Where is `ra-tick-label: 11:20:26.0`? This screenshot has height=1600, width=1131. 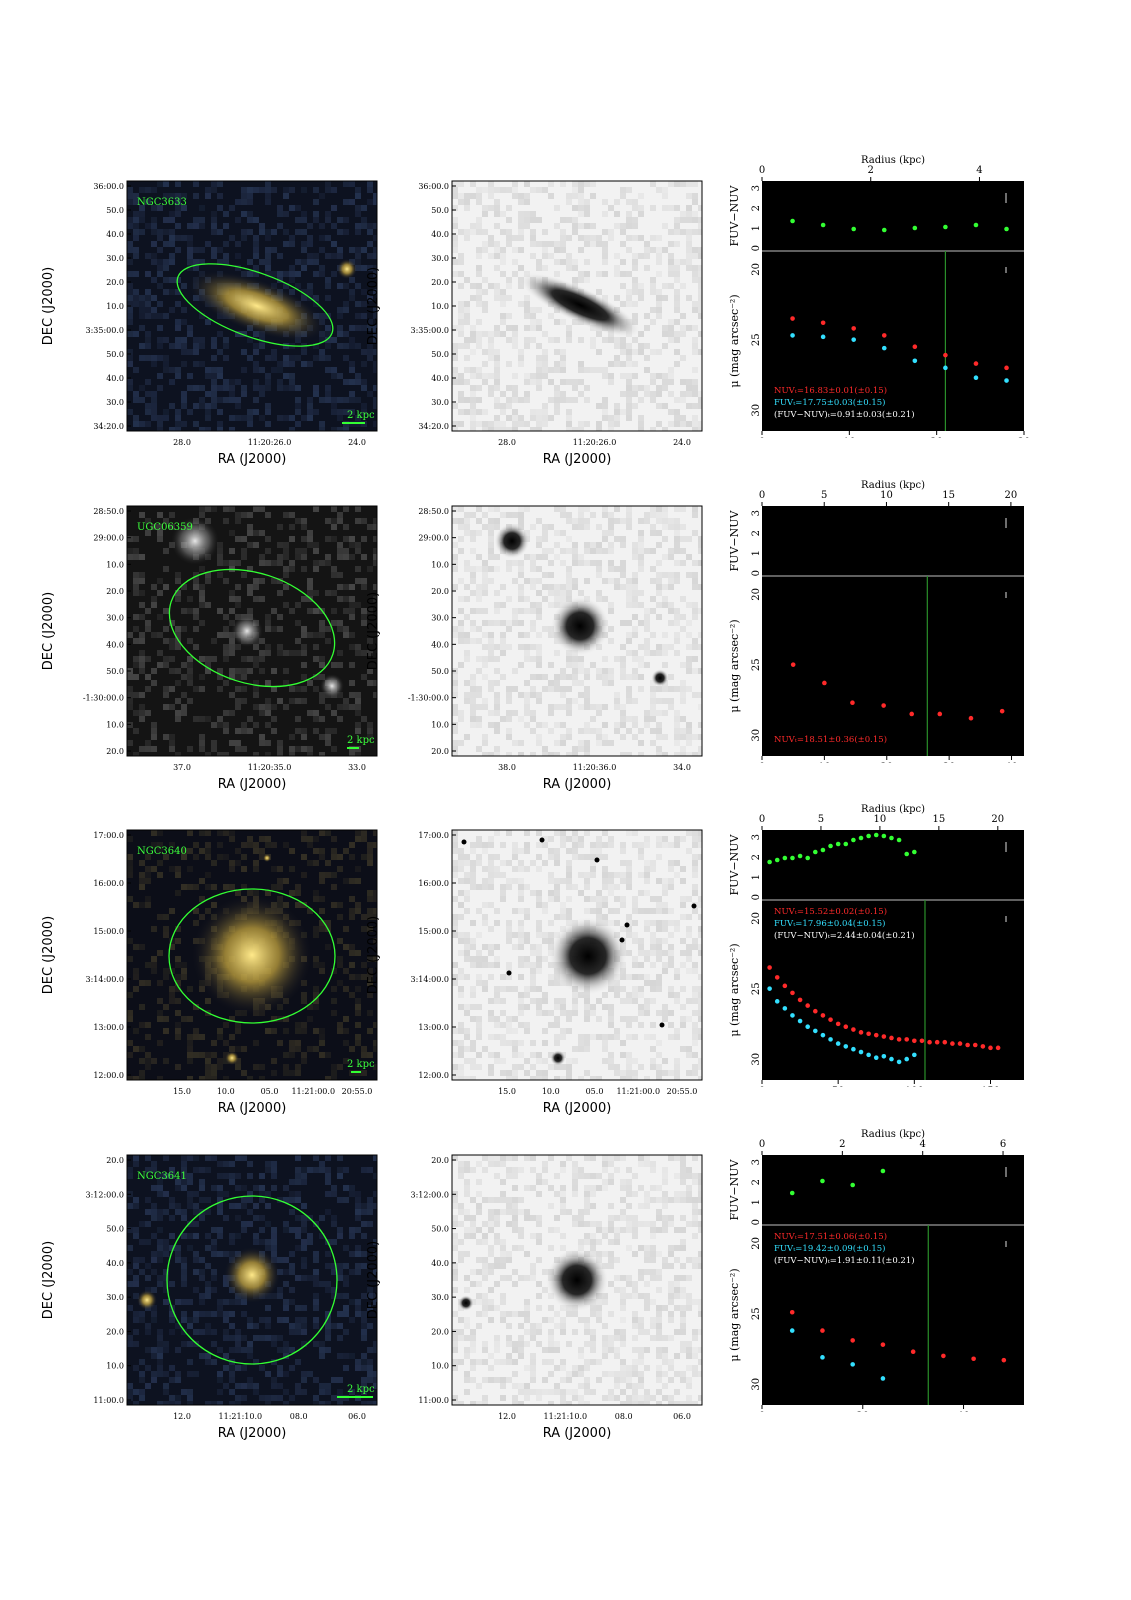
ra-tick-label: 11:20:26.0 is located at coordinates (595, 442).